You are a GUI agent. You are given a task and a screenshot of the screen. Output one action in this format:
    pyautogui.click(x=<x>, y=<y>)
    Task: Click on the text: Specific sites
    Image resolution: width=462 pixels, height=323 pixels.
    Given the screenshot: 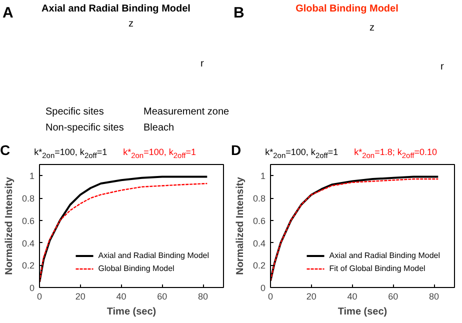 What is the action you would take?
    pyautogui.click(x=75, y=112)
    